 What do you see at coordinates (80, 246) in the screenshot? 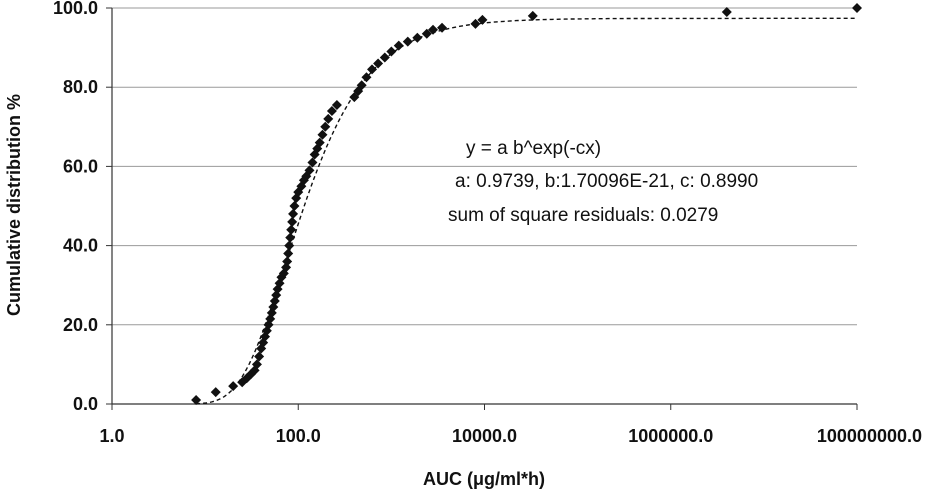
I see `y-tick-label-2: 40.0` at bounding box center [80, 246].